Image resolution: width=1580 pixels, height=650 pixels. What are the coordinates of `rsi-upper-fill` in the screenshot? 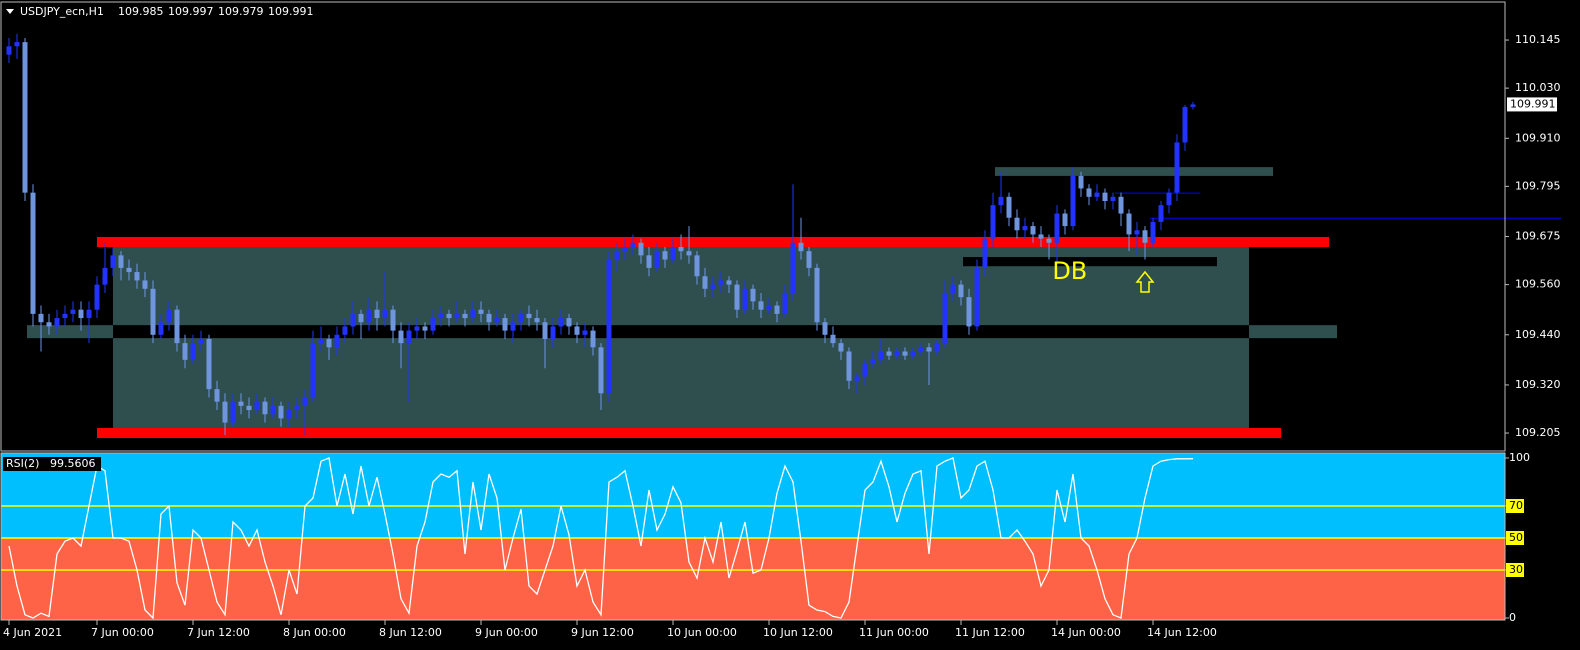 It's located at (753, 495).